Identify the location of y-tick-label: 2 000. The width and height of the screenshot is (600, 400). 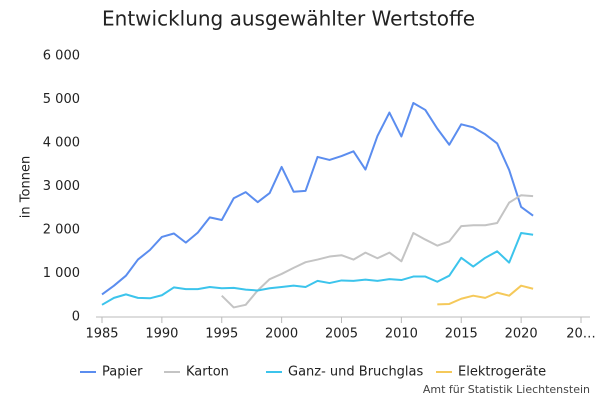
(61, 230).